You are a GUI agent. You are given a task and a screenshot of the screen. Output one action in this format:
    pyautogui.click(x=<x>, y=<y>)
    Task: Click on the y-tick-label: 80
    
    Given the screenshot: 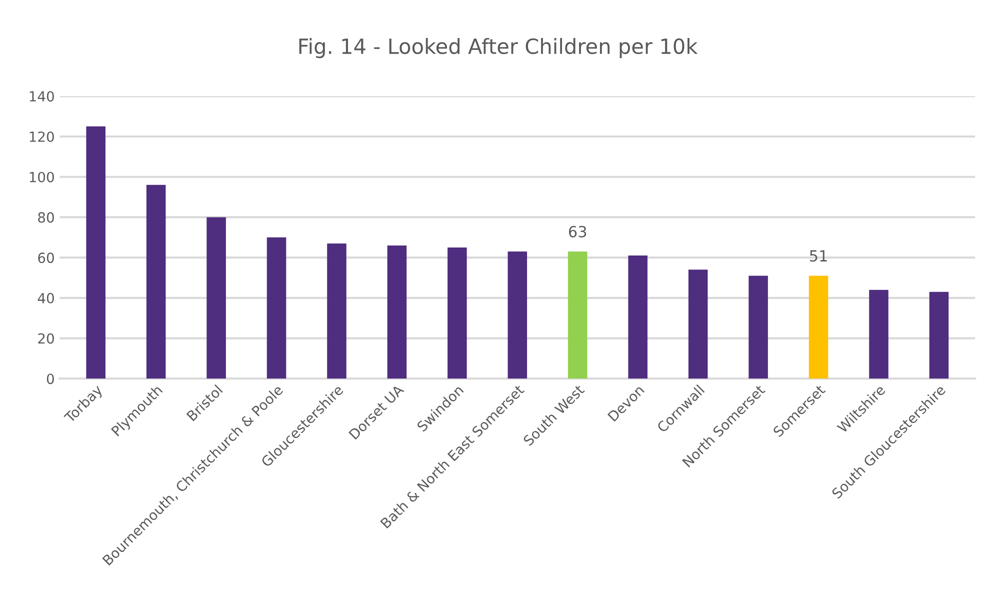 What is the action you would take?
    pyautogui.click(x=46, y=217)
    